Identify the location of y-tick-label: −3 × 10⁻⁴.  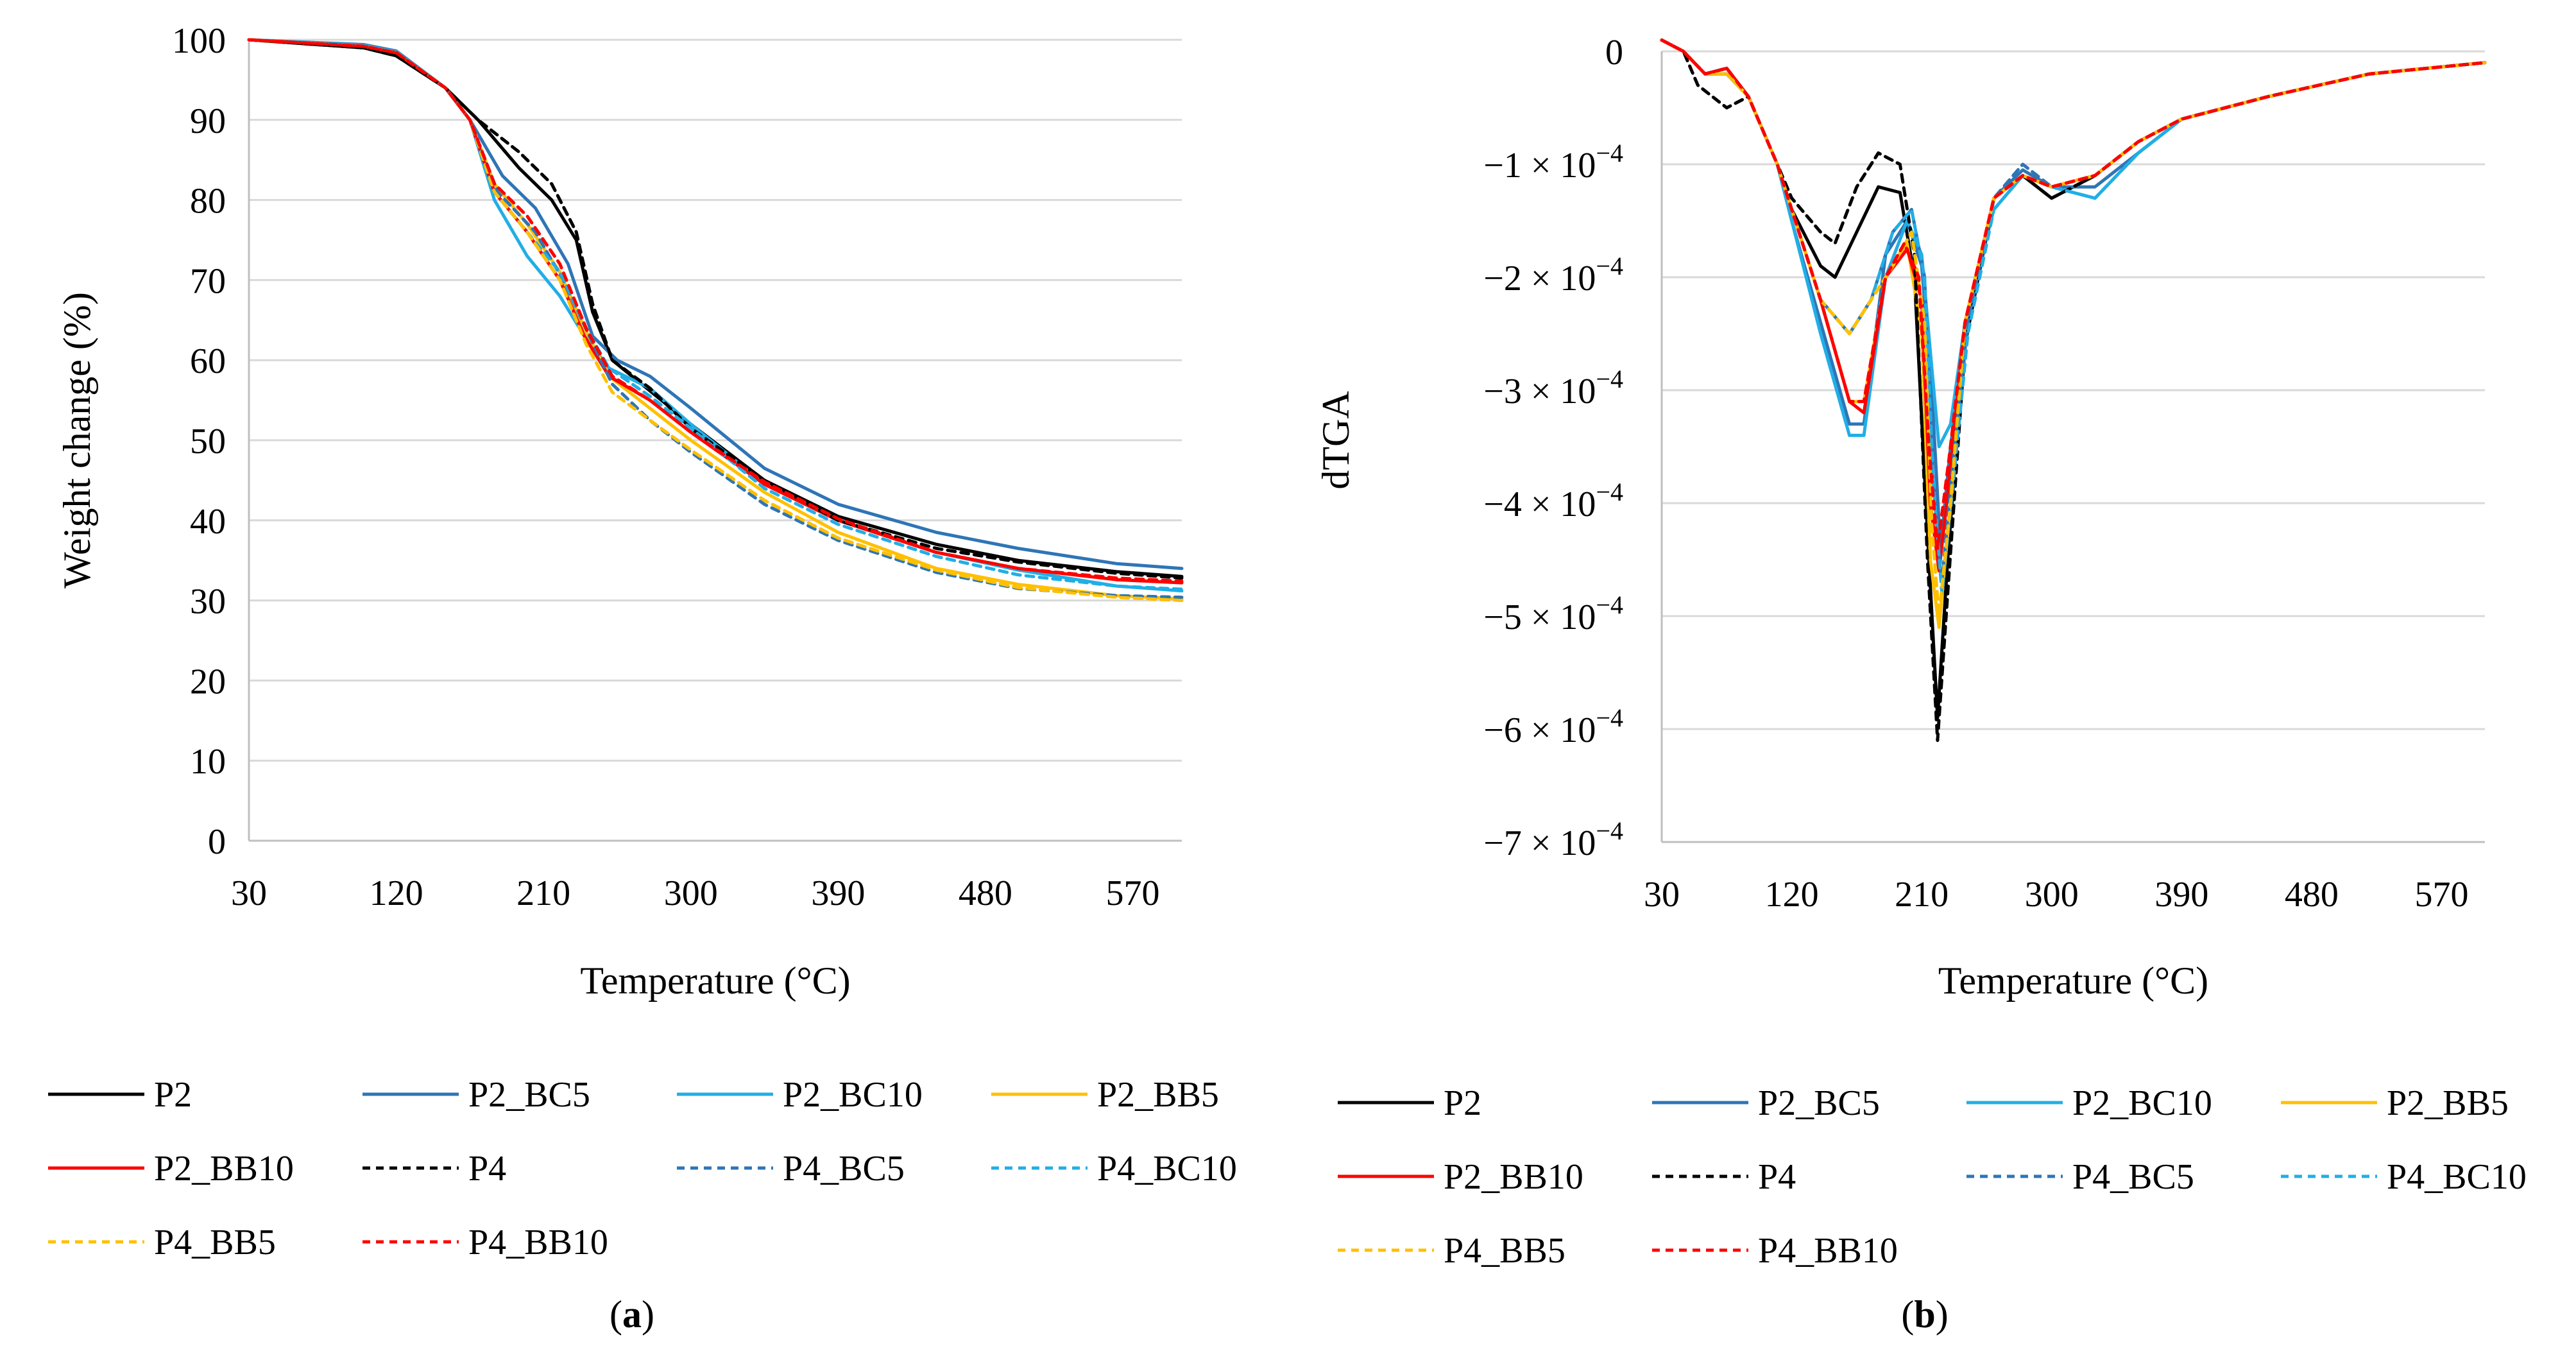
(1553, 388).